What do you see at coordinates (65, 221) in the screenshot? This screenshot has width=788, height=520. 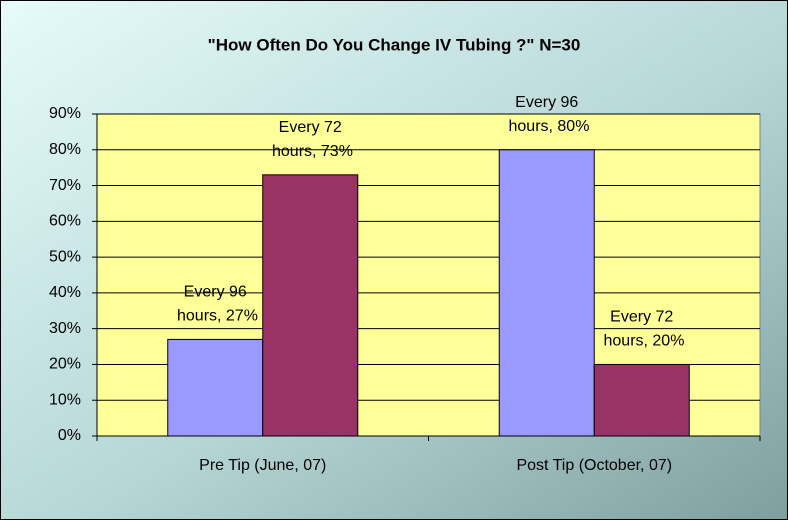 I see `y-tick-label: 60%` at bounding box center [65, 221].